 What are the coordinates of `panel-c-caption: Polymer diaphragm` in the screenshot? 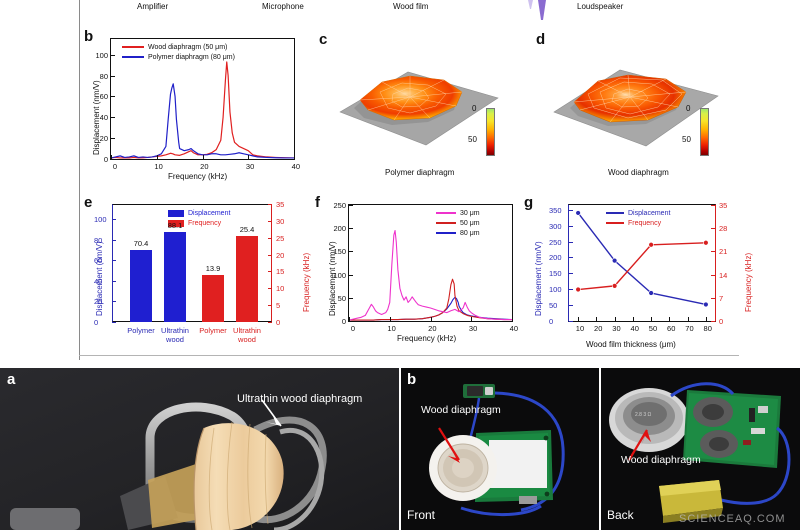 It's located at (420, 172).